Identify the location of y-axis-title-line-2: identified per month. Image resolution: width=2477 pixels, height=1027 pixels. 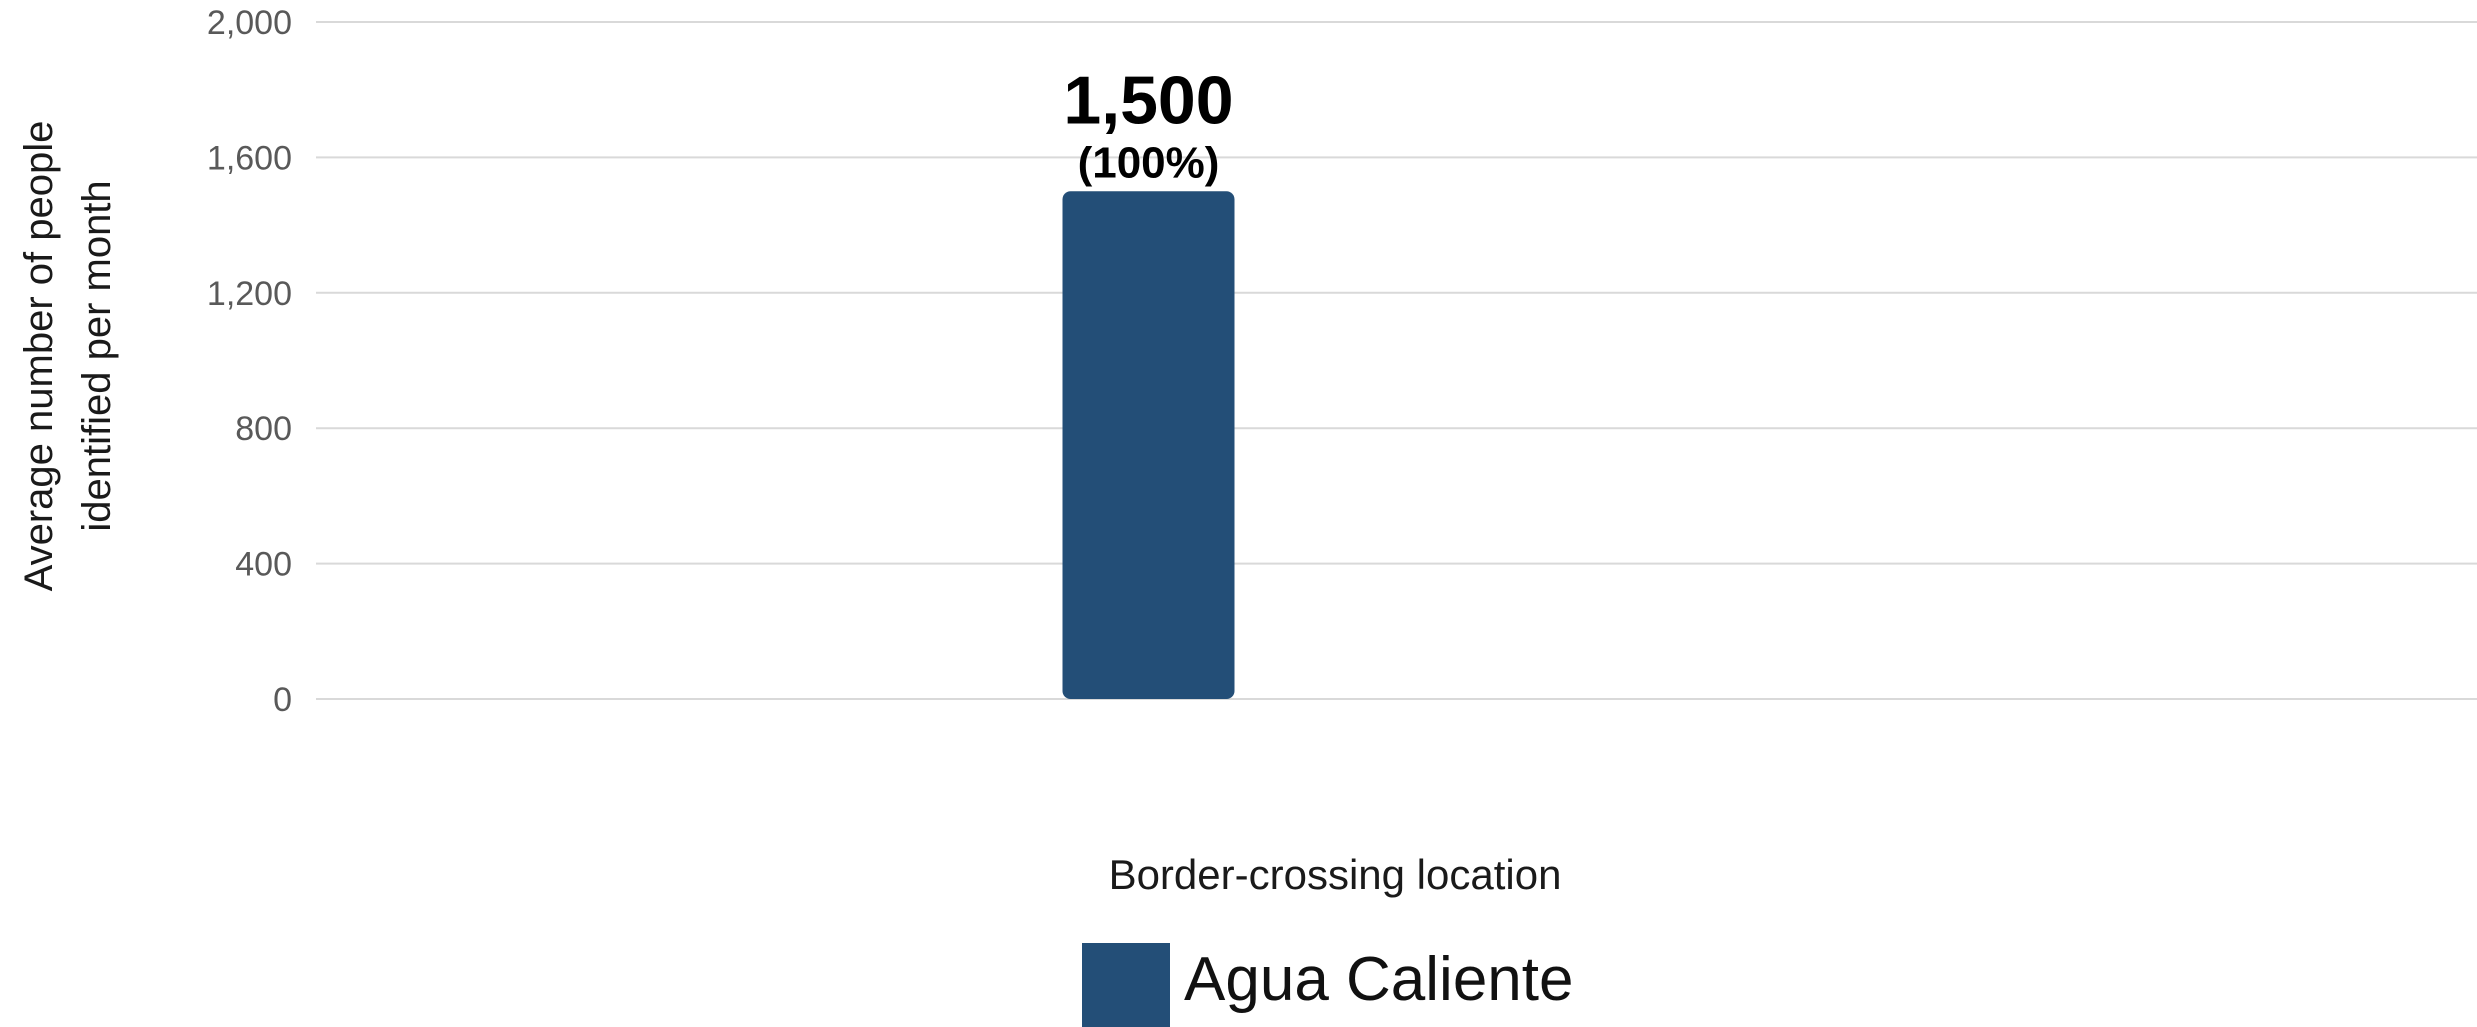
(97, 355).